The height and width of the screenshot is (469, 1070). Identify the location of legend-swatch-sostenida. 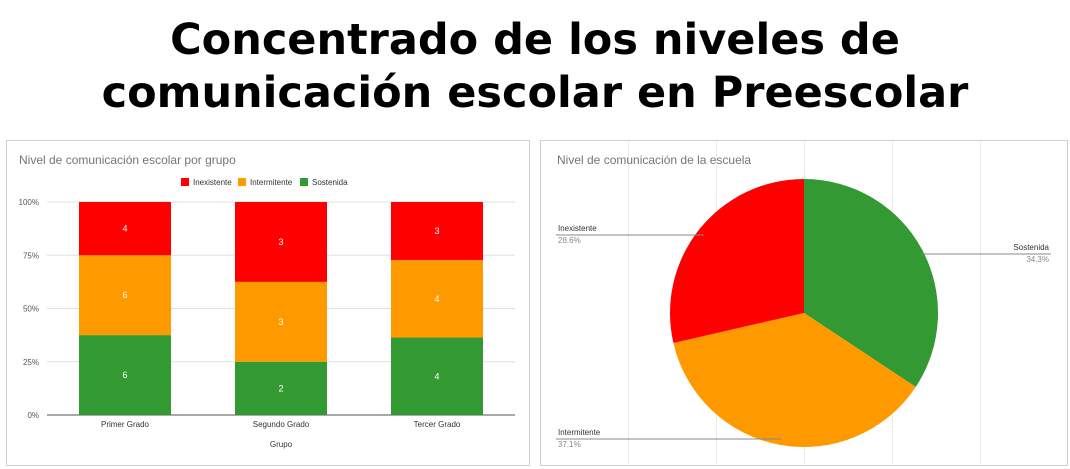
(304, 182).